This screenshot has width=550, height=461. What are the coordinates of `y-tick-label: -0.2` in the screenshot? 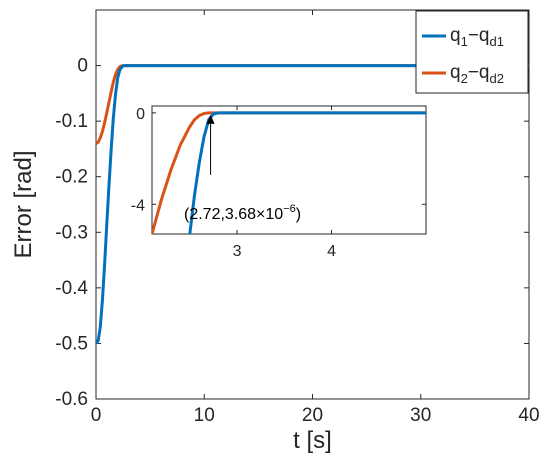 It's located at (71, 177).